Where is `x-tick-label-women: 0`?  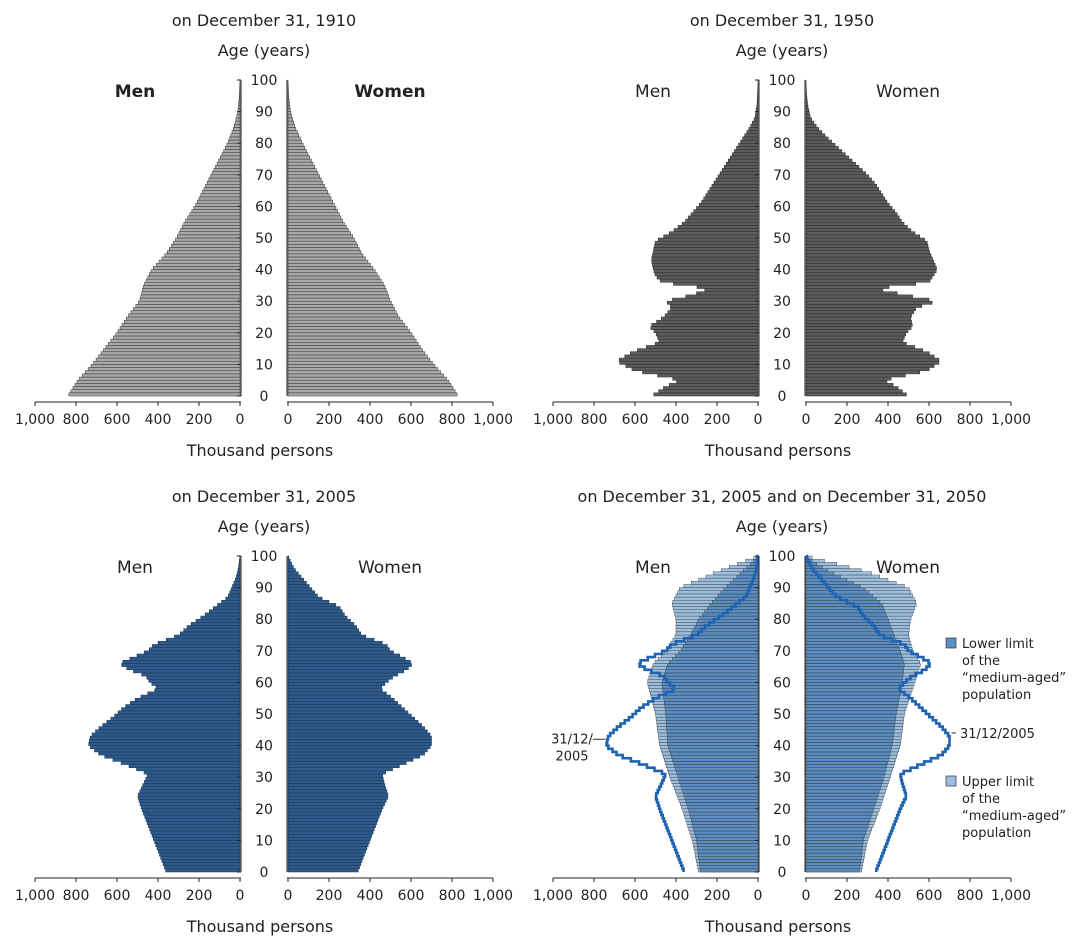
x-tick-label-women: 0 is located at coordinates (806, 896).